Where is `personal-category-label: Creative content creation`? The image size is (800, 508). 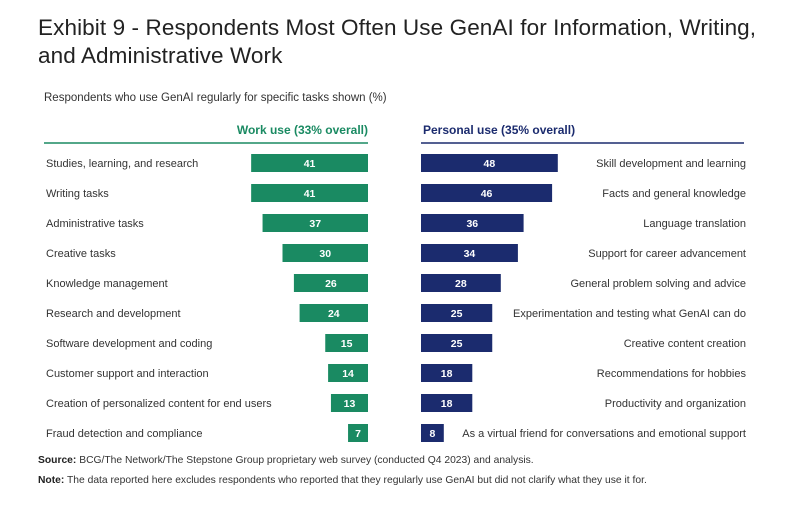 personal-category-label: Creative content creation is located at coordinates (685, 344).